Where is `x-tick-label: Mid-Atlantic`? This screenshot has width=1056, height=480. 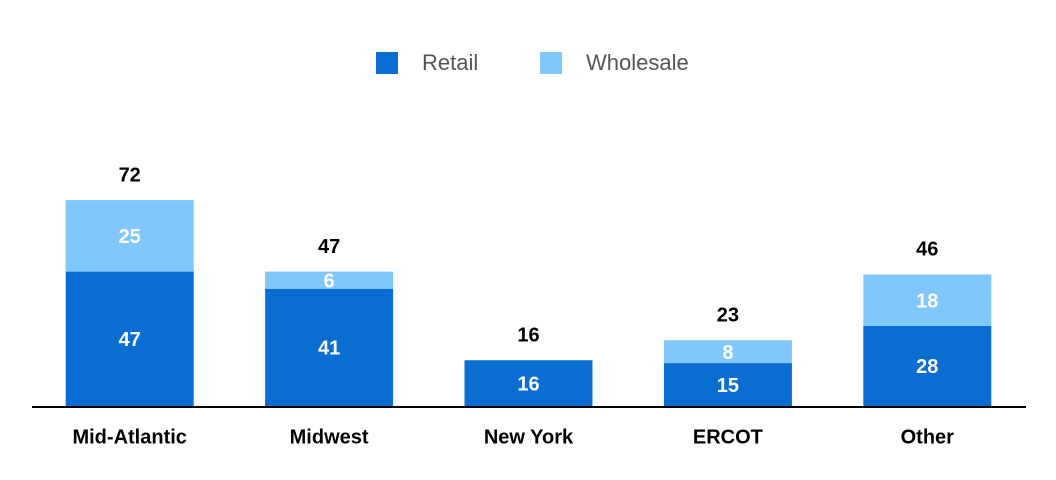 x-tick-label: Mid-Atlantic is located at coordinates (129, 437).